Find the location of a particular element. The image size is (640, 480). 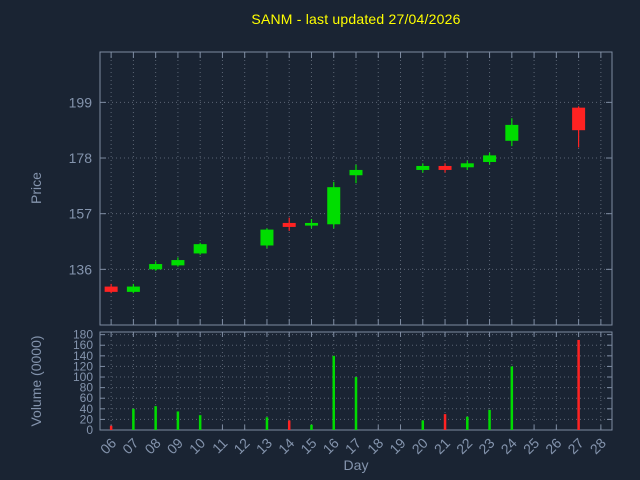

day-axis-label: Day is located at coordinates (356, 465).